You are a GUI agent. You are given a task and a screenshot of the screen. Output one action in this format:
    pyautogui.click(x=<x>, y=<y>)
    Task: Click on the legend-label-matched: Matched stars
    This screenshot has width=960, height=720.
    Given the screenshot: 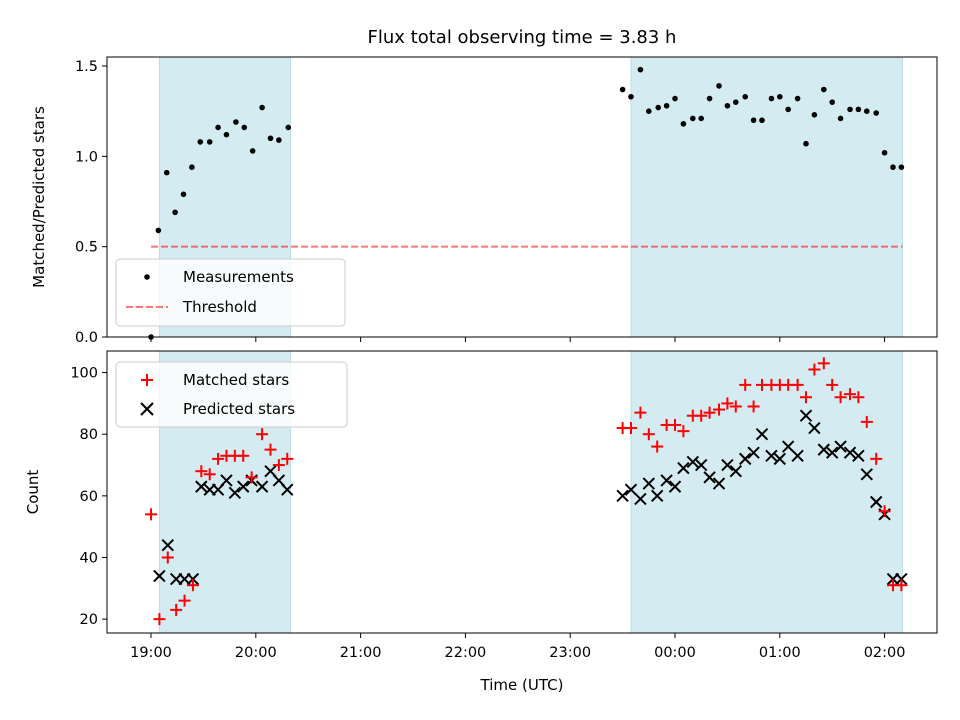 What is the action you would take?
    pyautogui.click(x=236, y=380)
    